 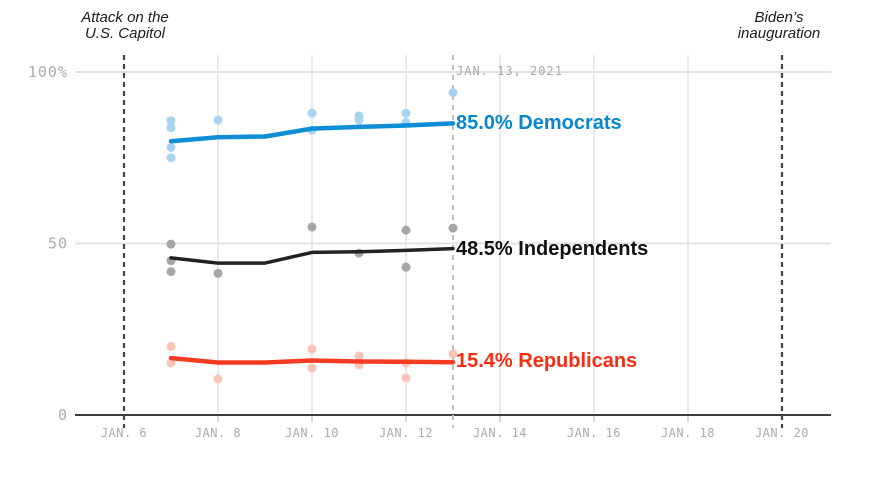 I want to click on x-tick-label: JAN. 10, so click(x=312, y=433).